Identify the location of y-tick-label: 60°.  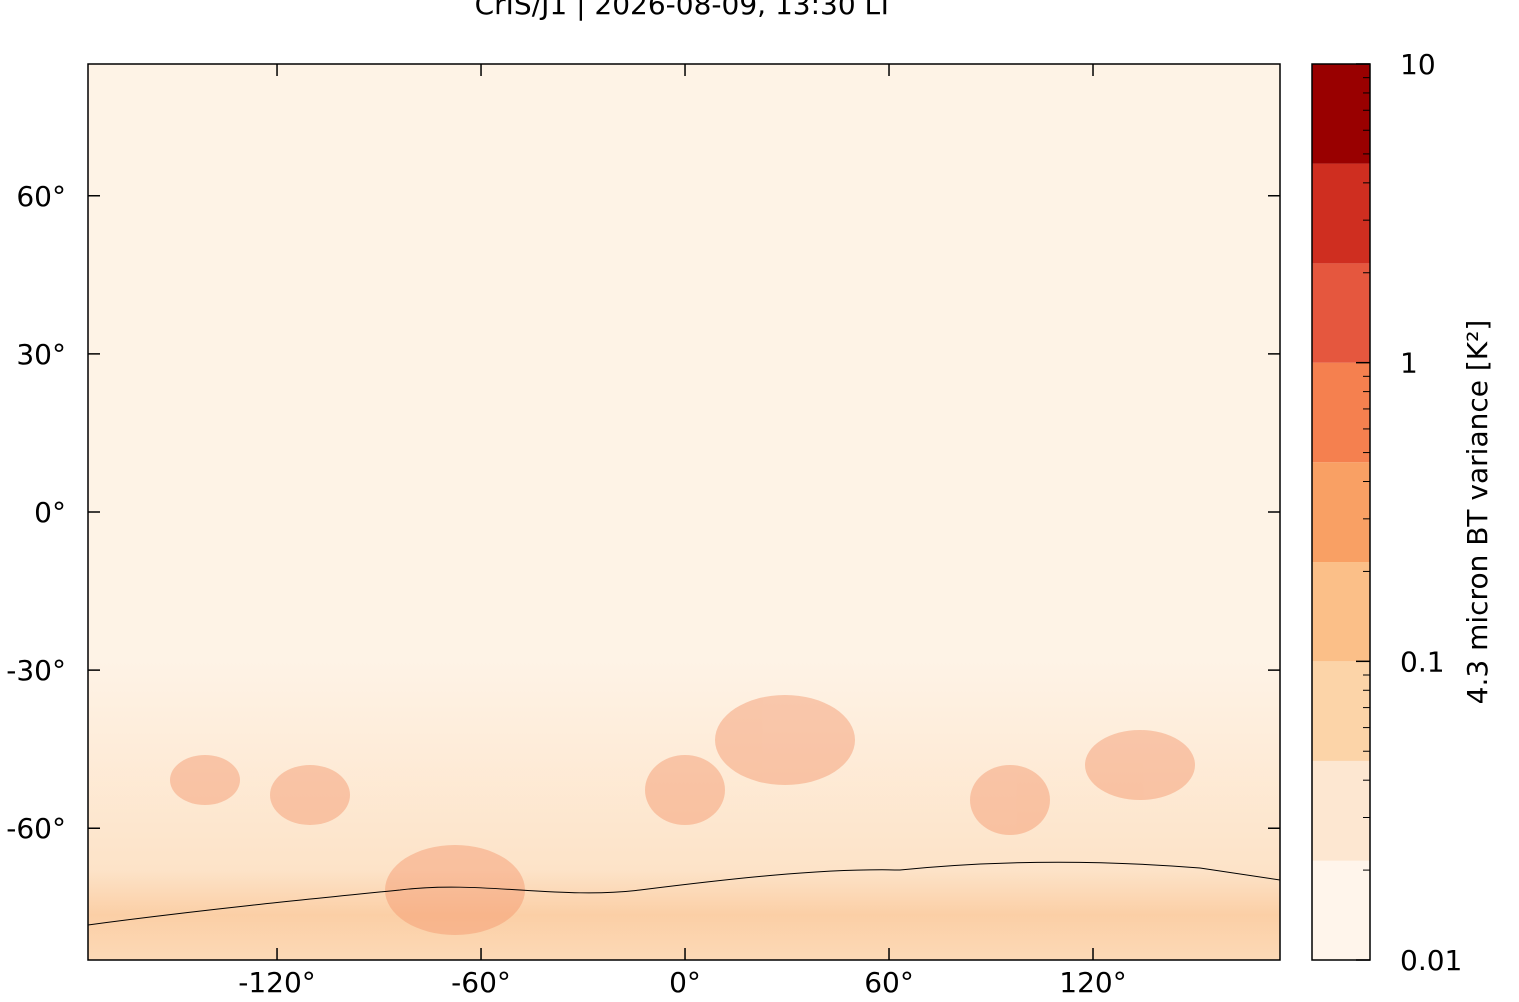
(41, 196).